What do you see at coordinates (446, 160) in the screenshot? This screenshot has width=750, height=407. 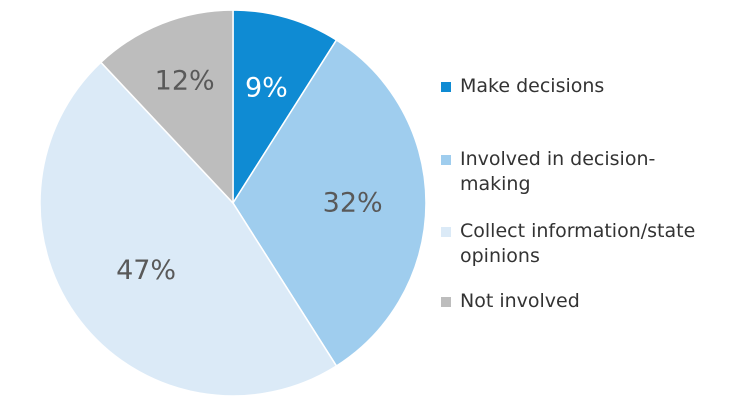 I see `legend-swatch-involved` at bounding box center [446, 160].